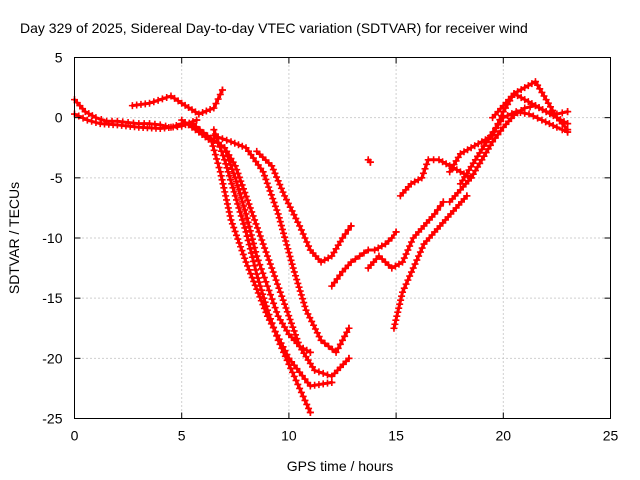 The image size is (640, 480). I want to click on x-tick-label: 0, so click(75, 436).